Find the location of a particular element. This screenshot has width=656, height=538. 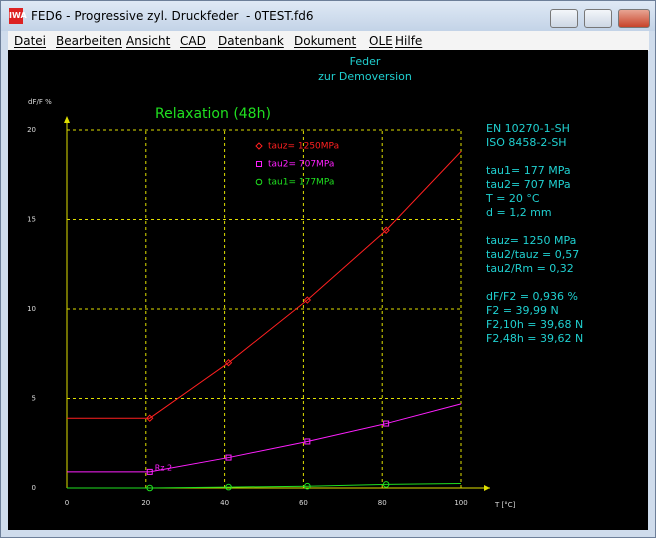

close-button is located at coordinates (634, 18).